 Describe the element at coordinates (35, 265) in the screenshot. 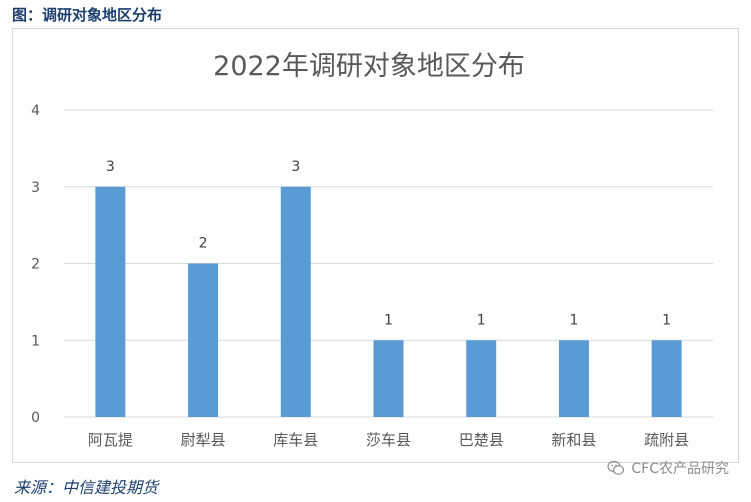

I see `y-tick-label: 2` at that location.